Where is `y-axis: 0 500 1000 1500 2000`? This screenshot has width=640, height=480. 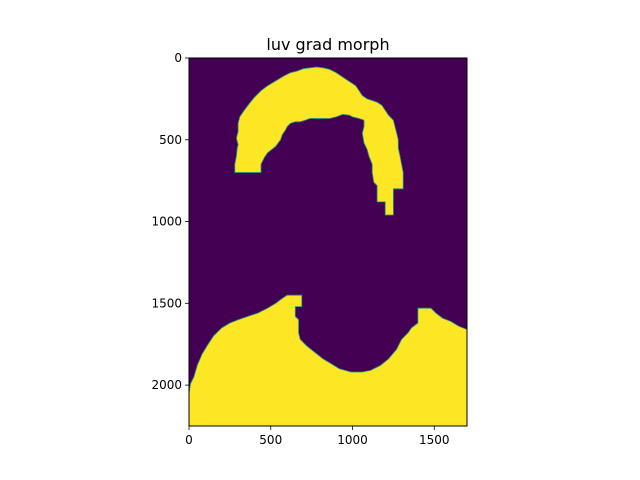 y-axis: 0 500 1000 1500 2000 is located at coordinates (170, 221).